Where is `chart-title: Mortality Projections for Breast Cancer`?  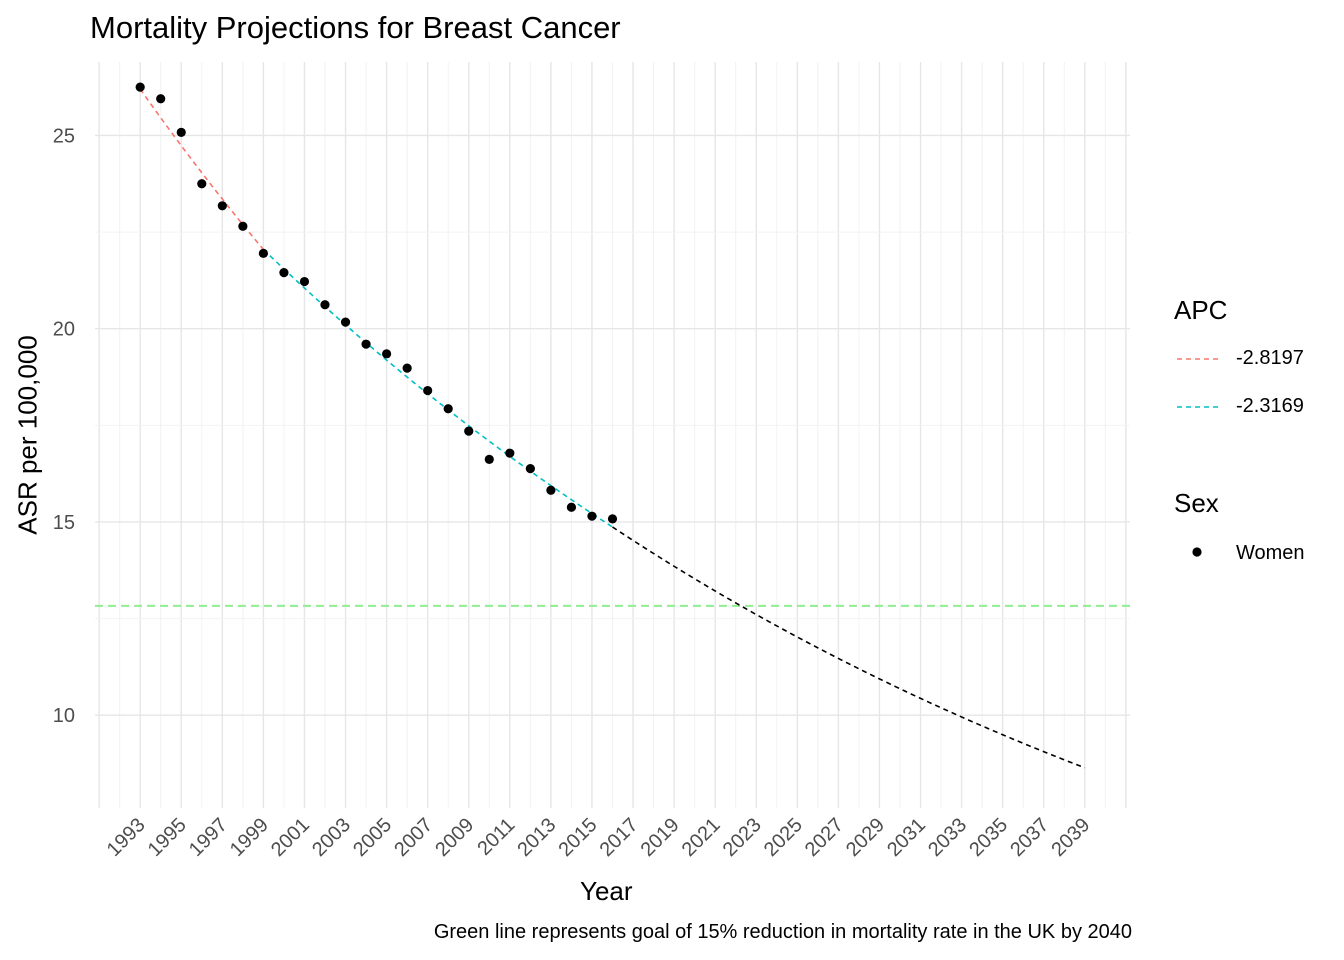 chart-title: Mortality Projections for Breast Cancer is located at coordinates (355, 27).